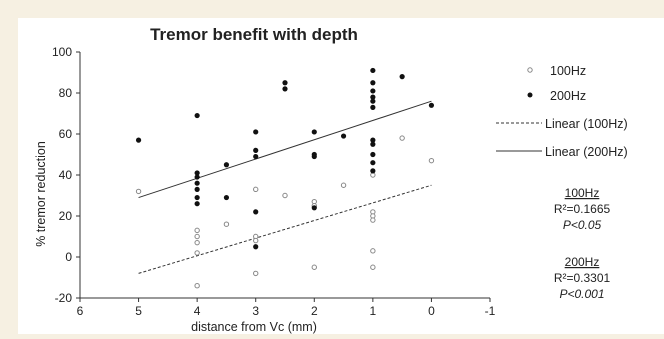 This screenshot has width=664, height=339. Describe the element at coordinates (64, 298) in the screenshot. I see `y-tick-label: -20` at that location.